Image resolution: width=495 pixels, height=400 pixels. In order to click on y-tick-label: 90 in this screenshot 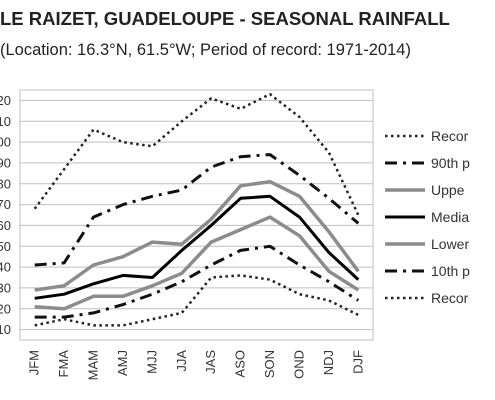, I will do `click(5, 162)`.